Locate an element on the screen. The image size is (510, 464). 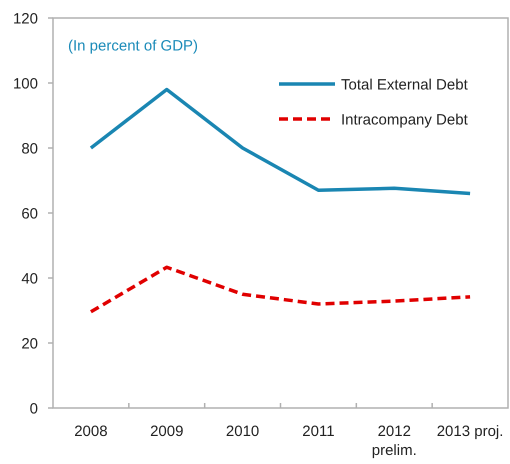
x-tick-label: 2011 is located at coordinates (318, 431).